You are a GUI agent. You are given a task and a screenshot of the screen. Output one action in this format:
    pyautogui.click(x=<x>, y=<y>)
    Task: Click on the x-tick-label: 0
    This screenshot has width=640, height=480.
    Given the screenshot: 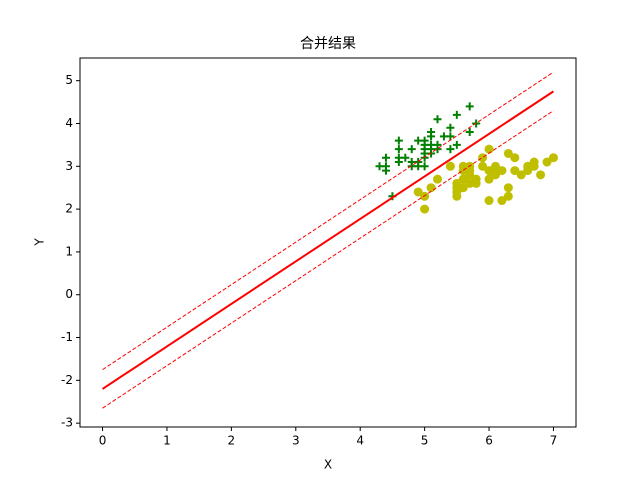 What is the action you would take?
    pyautogui.click(x=103, y=441)
    